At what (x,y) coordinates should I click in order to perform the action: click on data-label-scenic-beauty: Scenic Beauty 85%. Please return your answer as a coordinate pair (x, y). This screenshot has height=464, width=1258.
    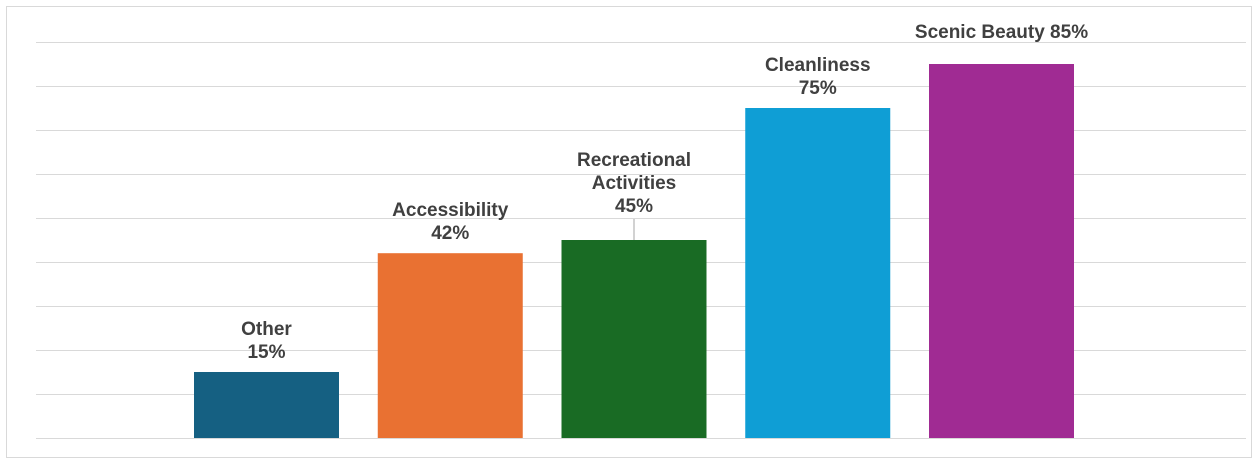
    Looking at the image, I should click on (1001, 32).